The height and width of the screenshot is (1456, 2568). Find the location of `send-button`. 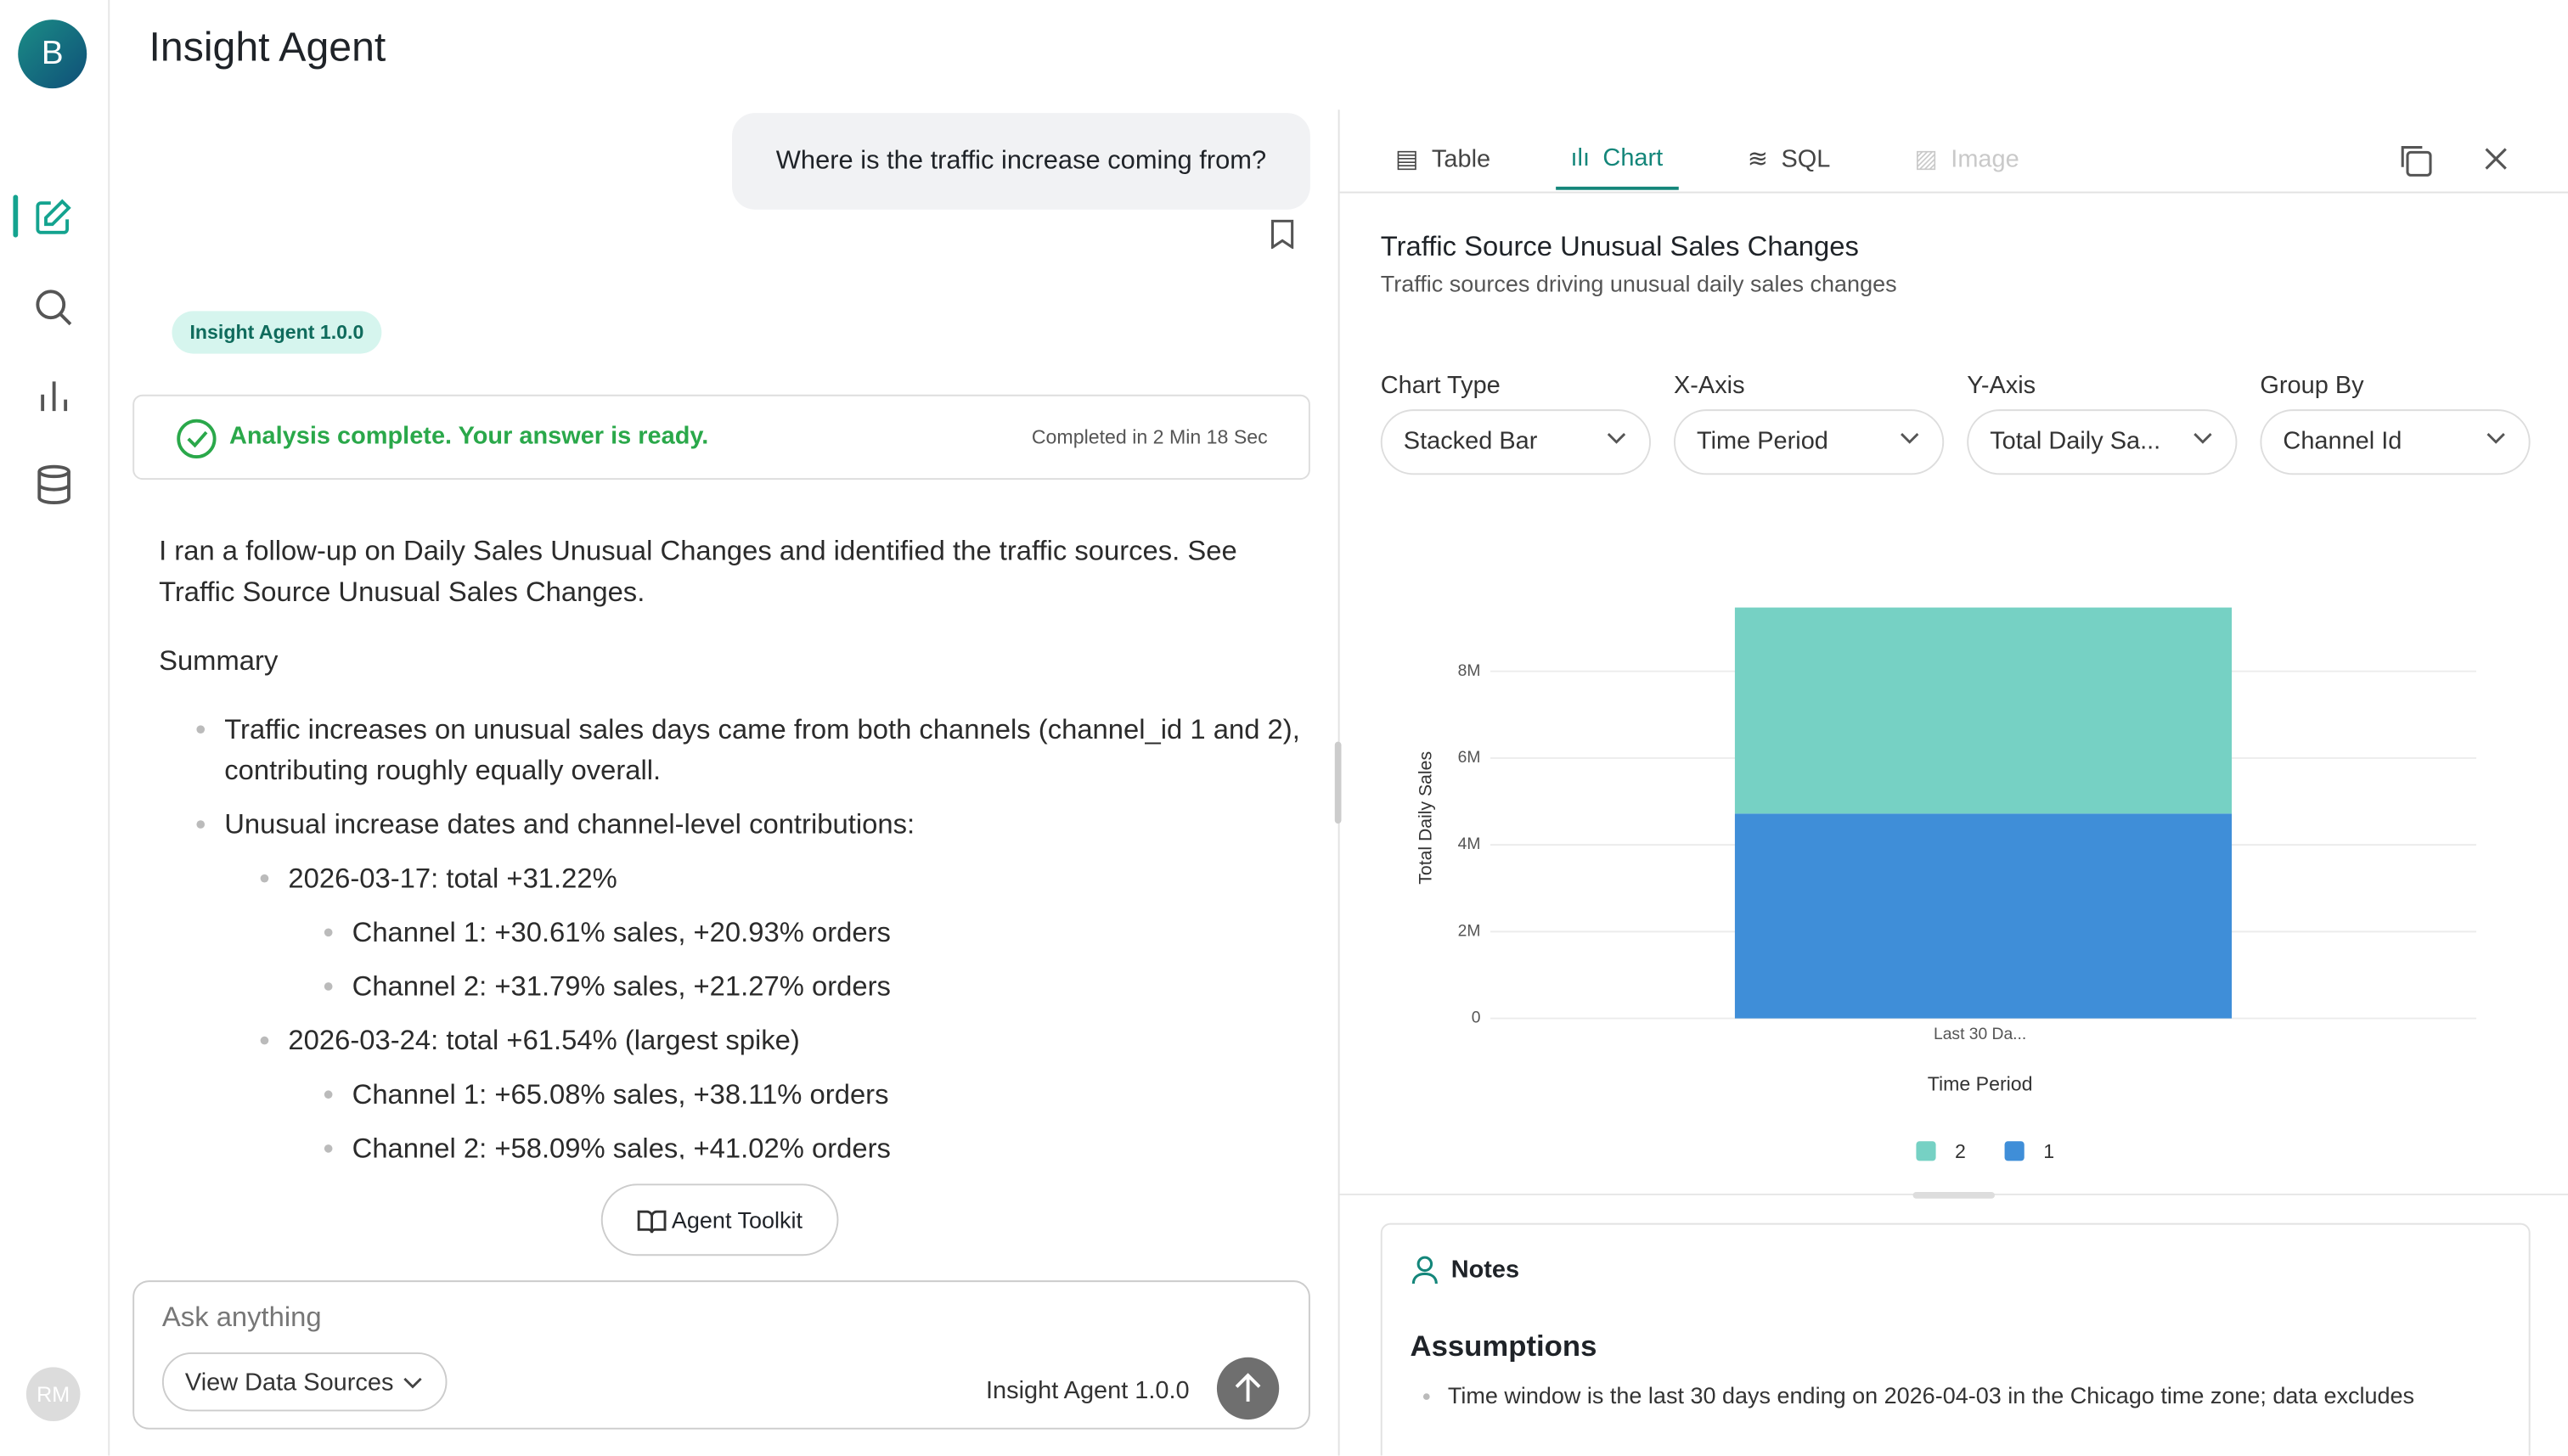

send-button is located at coordinates (1248, 1388).